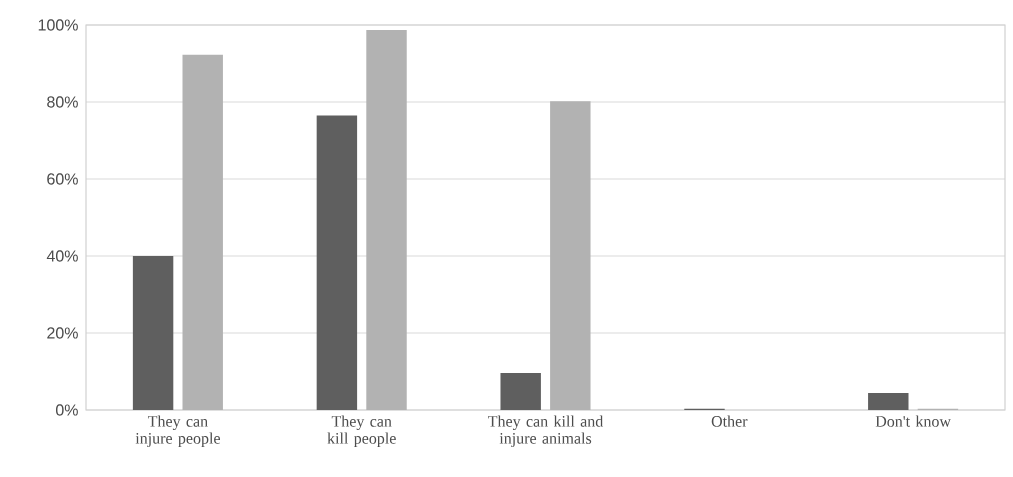  What do you see at coordinates (361, 431) in the screenshot?
I see `x-tick-label: They can kill people` at bounding box center [361, 431].